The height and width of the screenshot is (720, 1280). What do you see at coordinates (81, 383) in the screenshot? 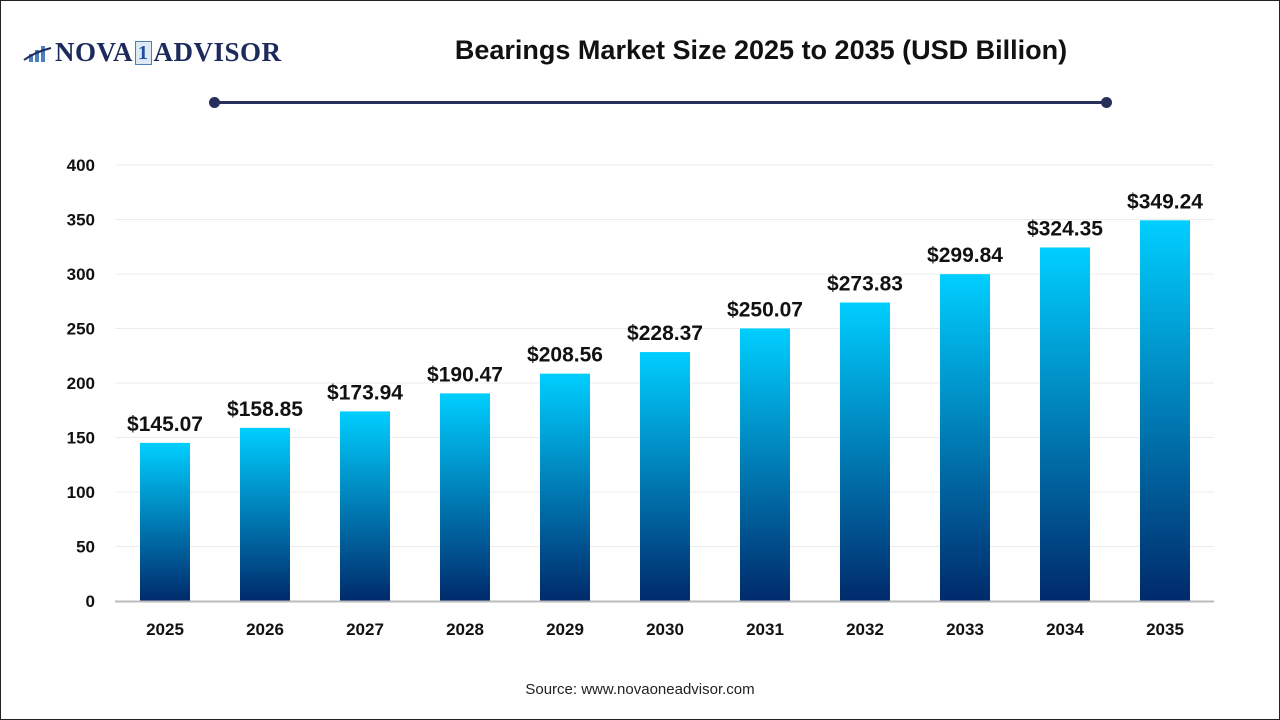
I see `y-tick-label: 200` at bounding box center [81, 383].